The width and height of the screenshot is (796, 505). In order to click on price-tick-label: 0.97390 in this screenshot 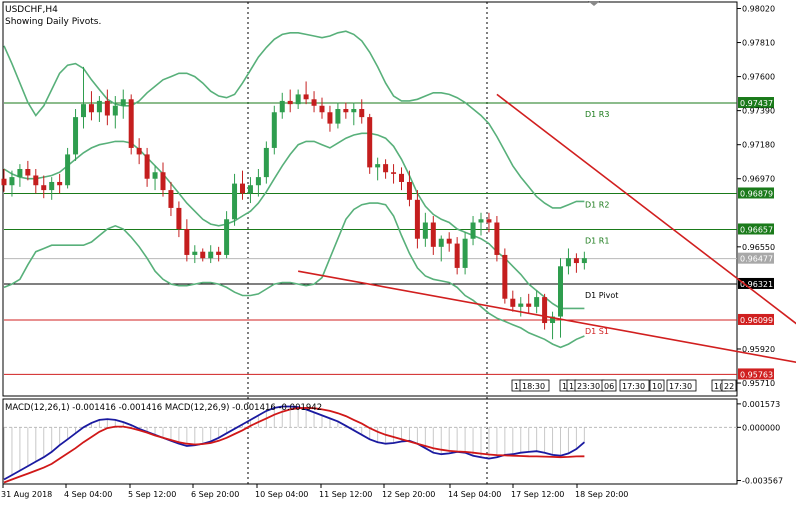, I will do `click(758, 111)`.